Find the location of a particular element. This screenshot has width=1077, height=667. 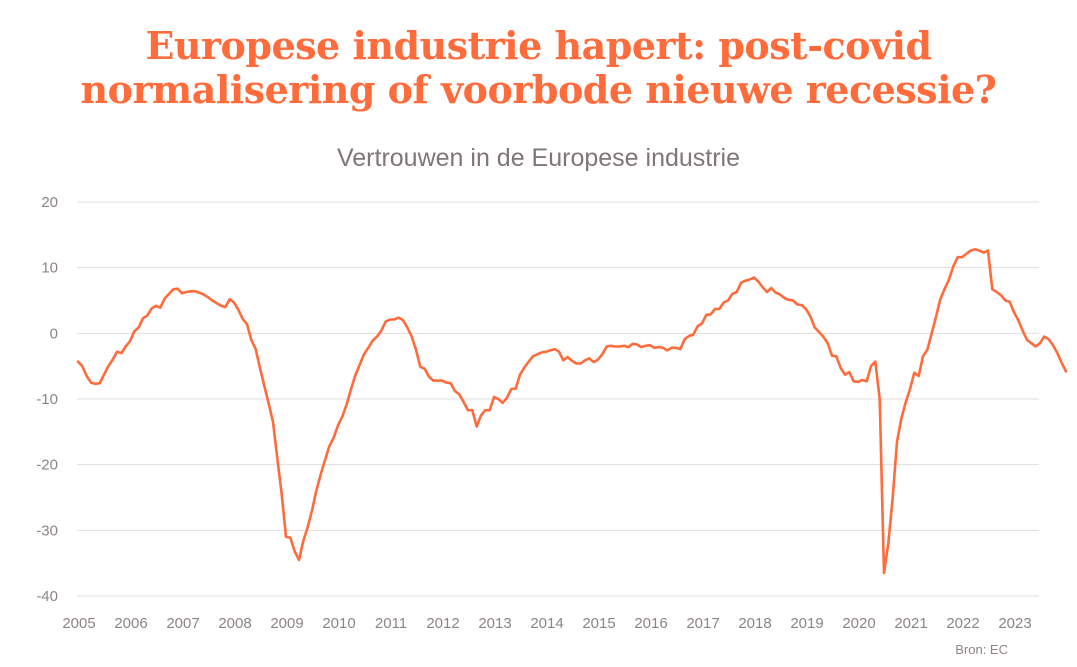

x-tick-label: 2016 is located at coordinates (650, 623).